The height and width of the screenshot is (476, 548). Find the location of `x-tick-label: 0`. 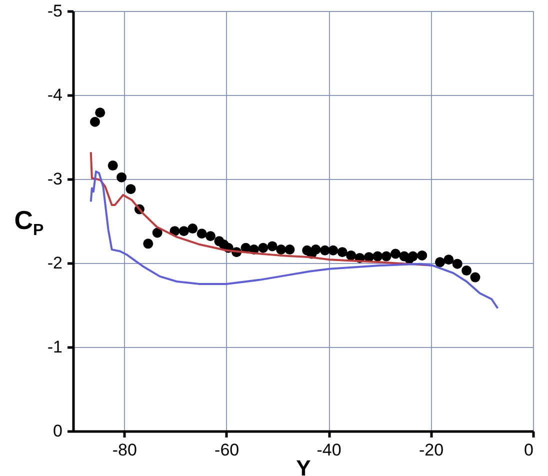

x-tick-label: 0 is located at coordinates (529, 450).